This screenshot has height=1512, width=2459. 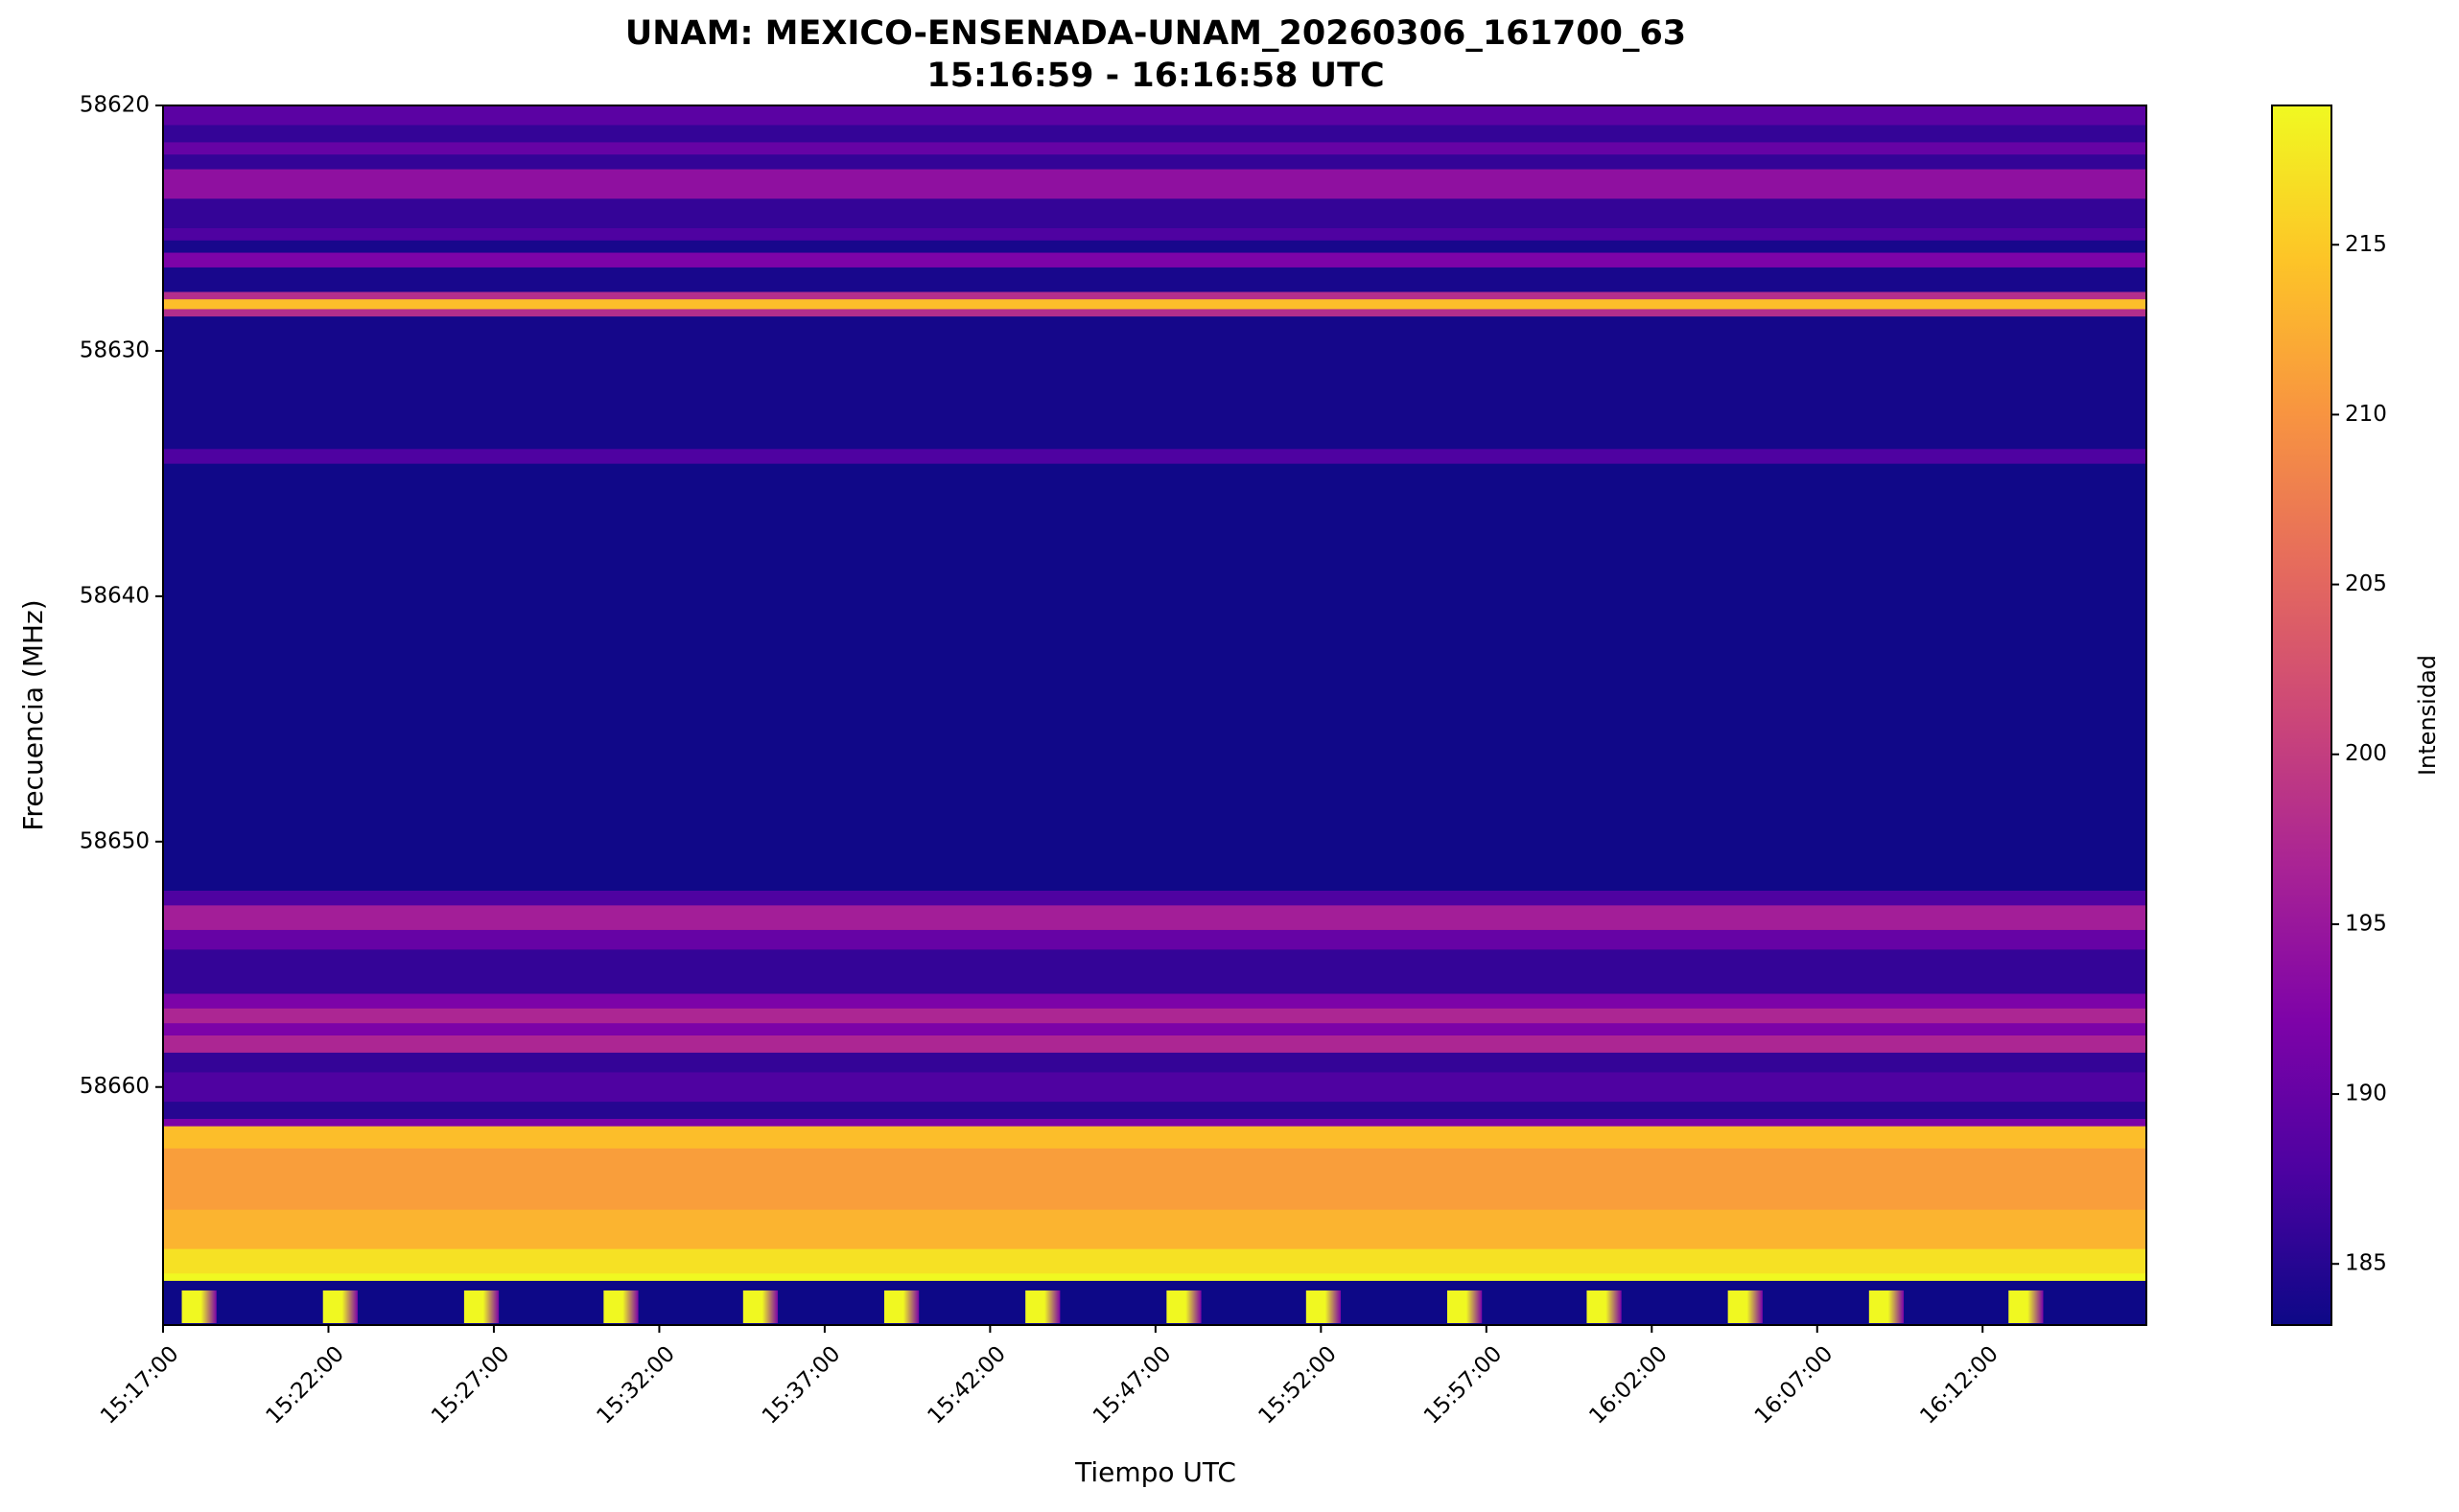 What do you see at coordinates (115, 840) in the screenshot?
I see `y-tick-label: 58650` at bounding box center [115, 840].